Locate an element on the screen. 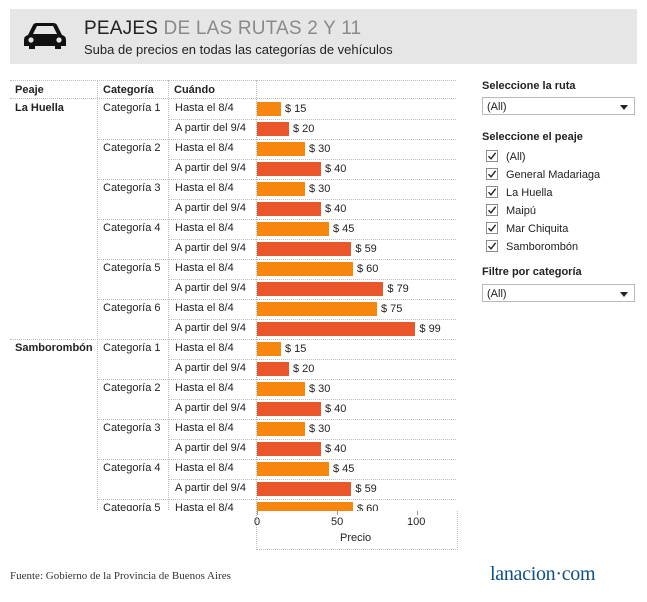 The width and height of the screenshot is (647, 602). ruta-select: (All) is located at coordinates (558, 106).